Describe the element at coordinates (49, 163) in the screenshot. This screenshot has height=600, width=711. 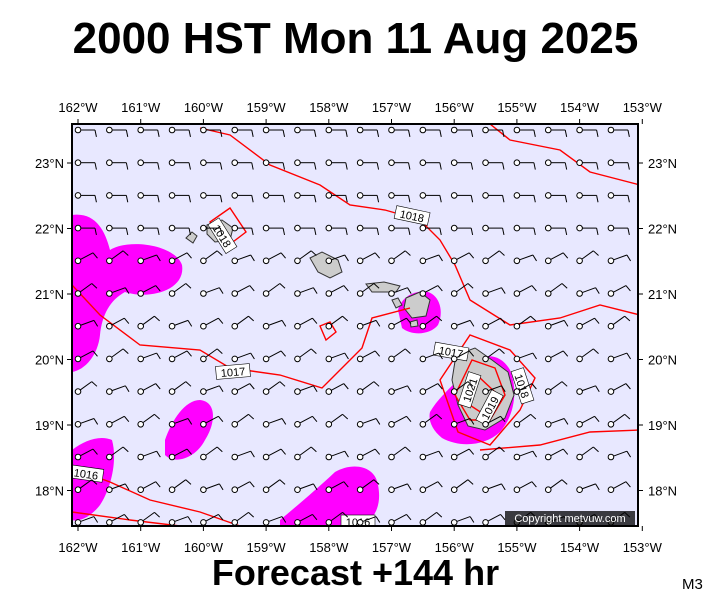
I see `lat-label: 23°N` at that location.